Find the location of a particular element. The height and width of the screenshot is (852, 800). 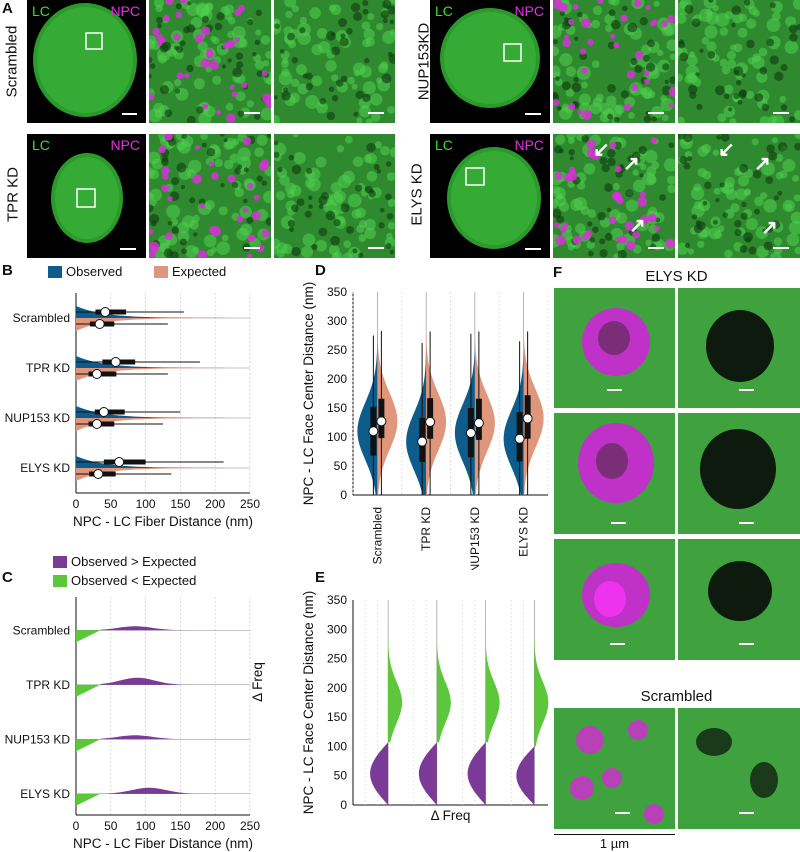

row-label-elyskd: ELYS KD is located at coordinates (417, 194).